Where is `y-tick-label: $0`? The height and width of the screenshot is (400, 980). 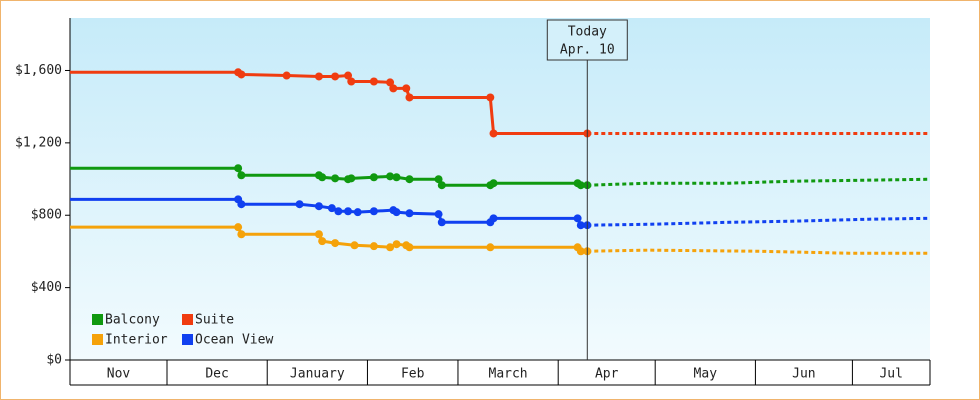
y-tick-label: $0 is located at coordinates (54, 360).